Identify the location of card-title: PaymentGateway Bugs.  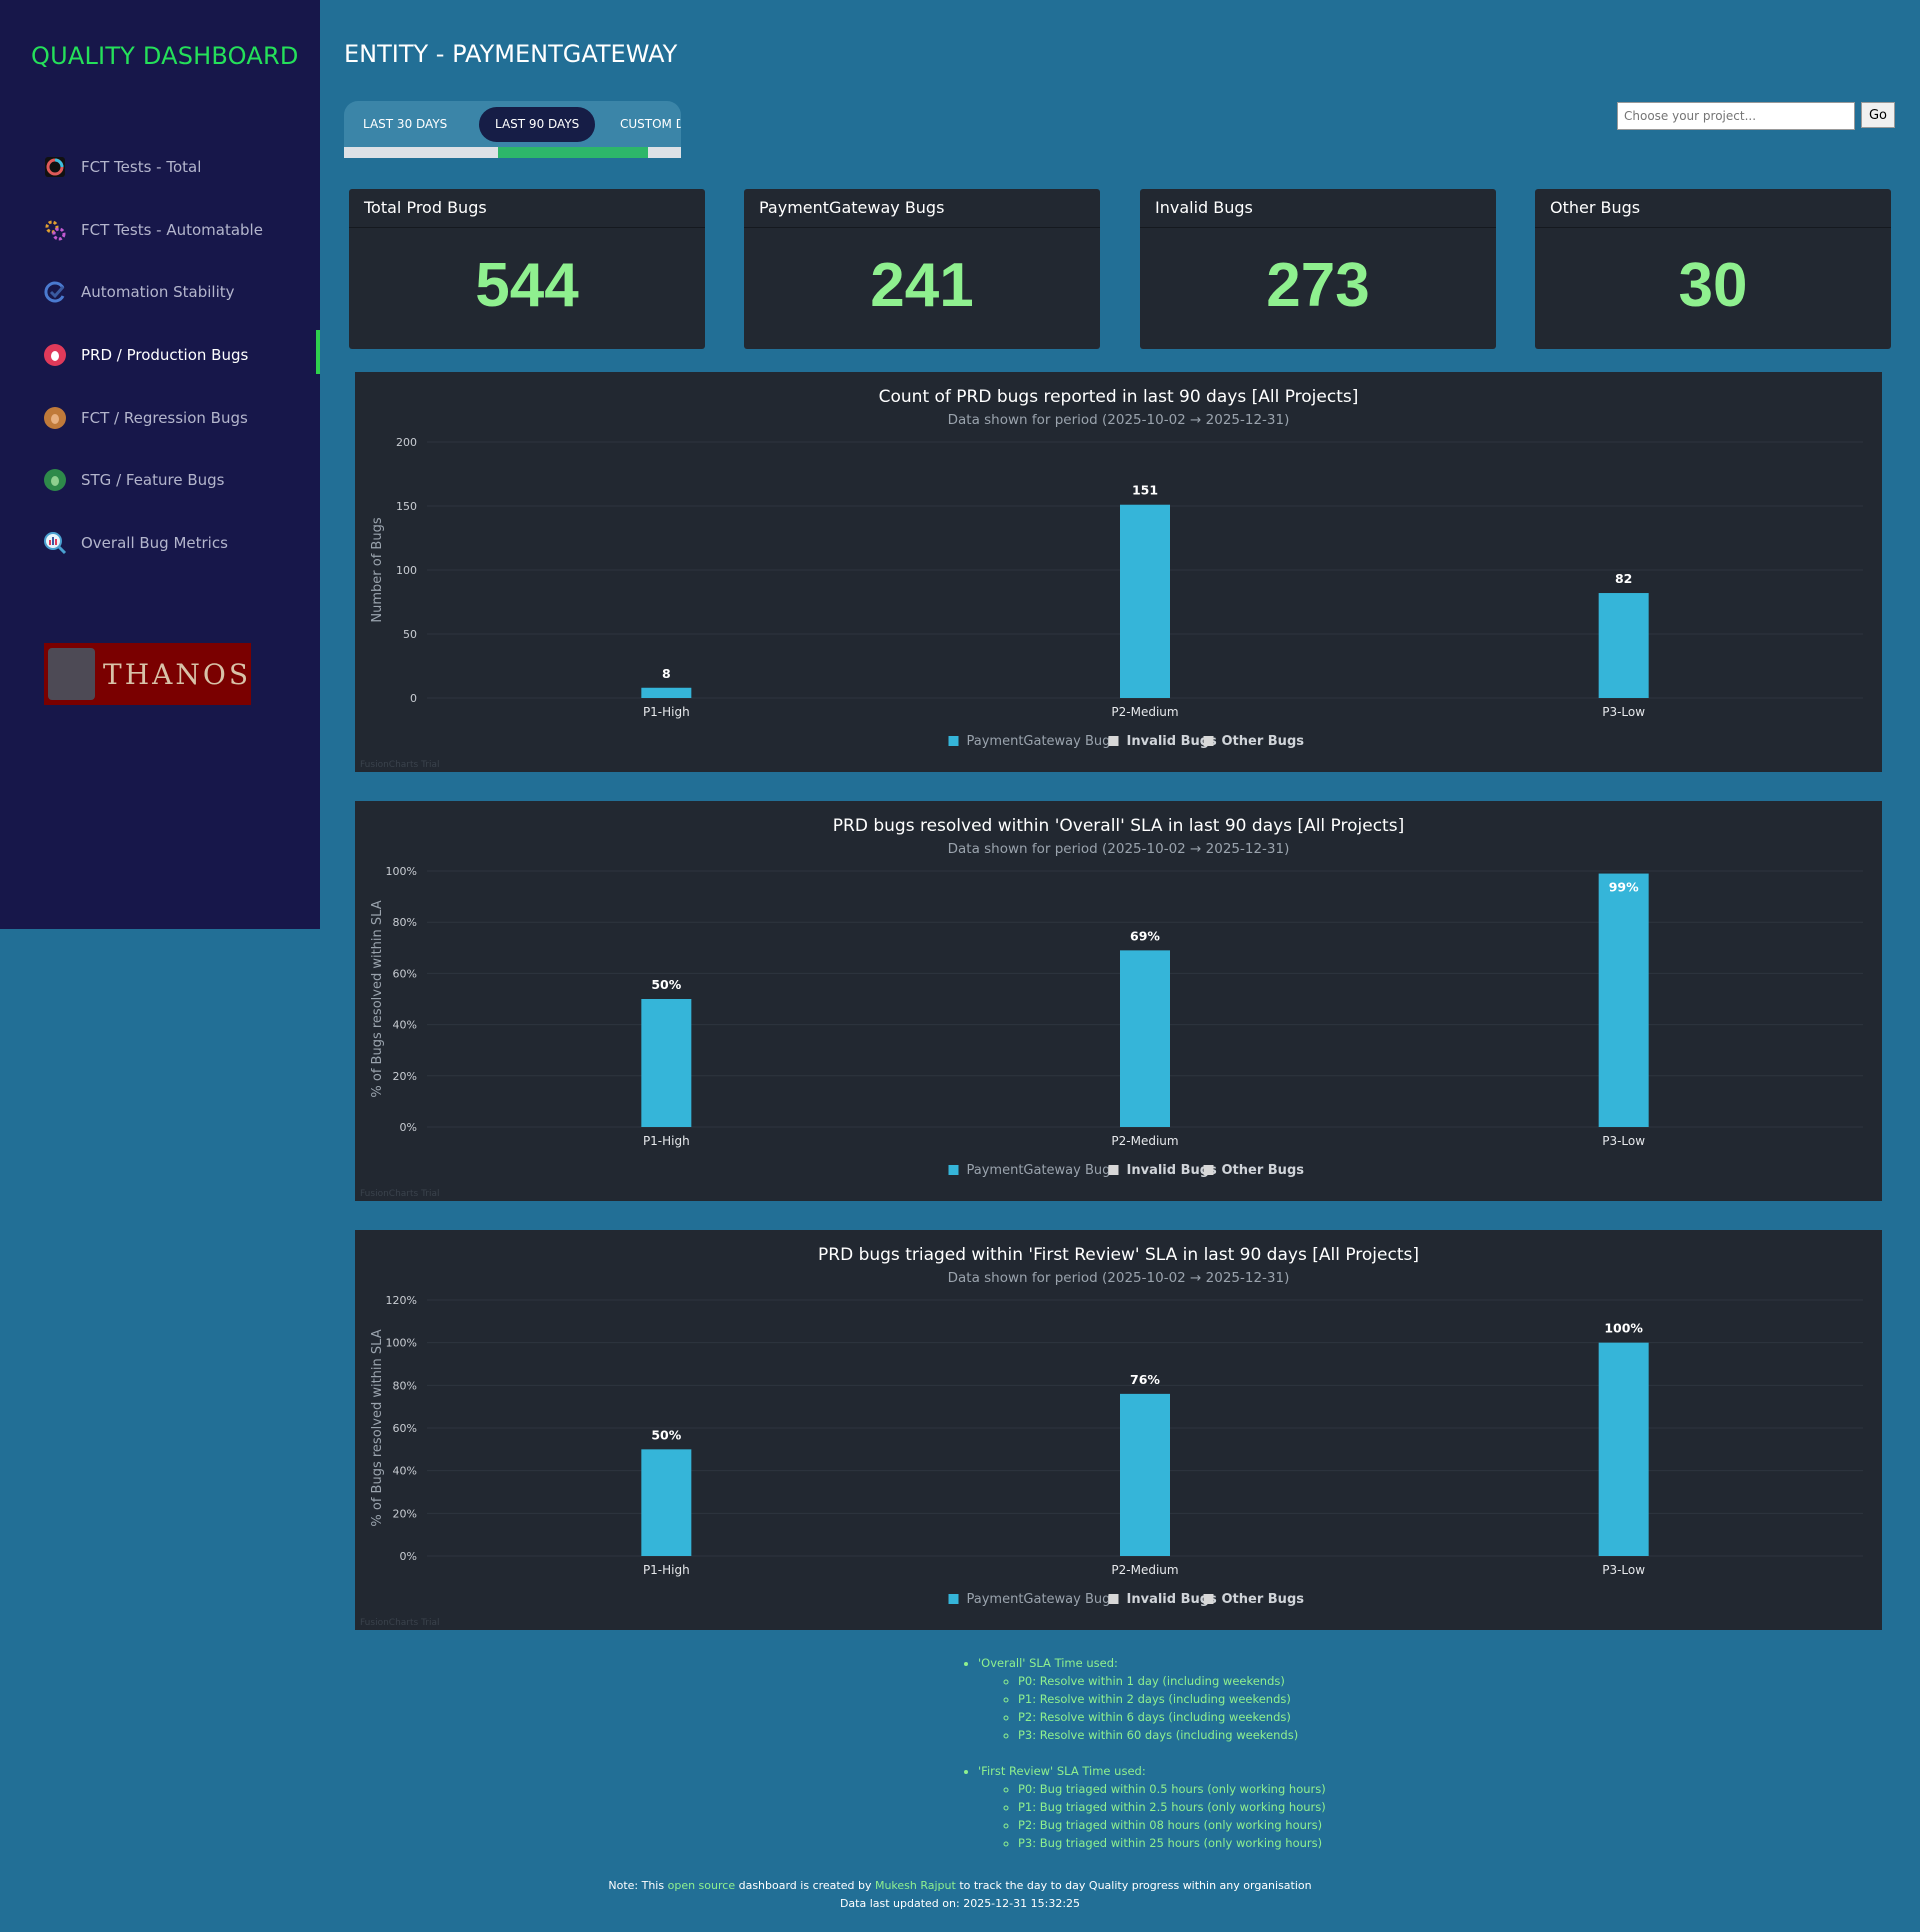
(922, 208).